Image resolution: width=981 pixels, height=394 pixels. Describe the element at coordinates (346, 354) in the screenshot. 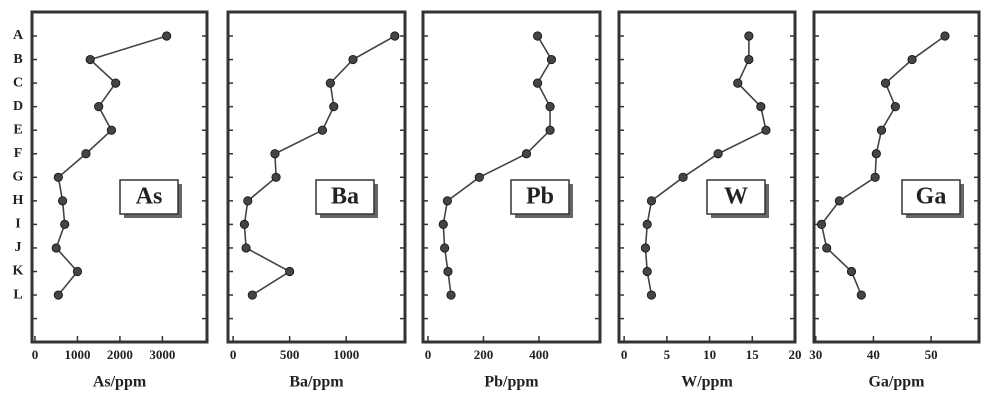

I see `x-tick-label: 1000` at that location.